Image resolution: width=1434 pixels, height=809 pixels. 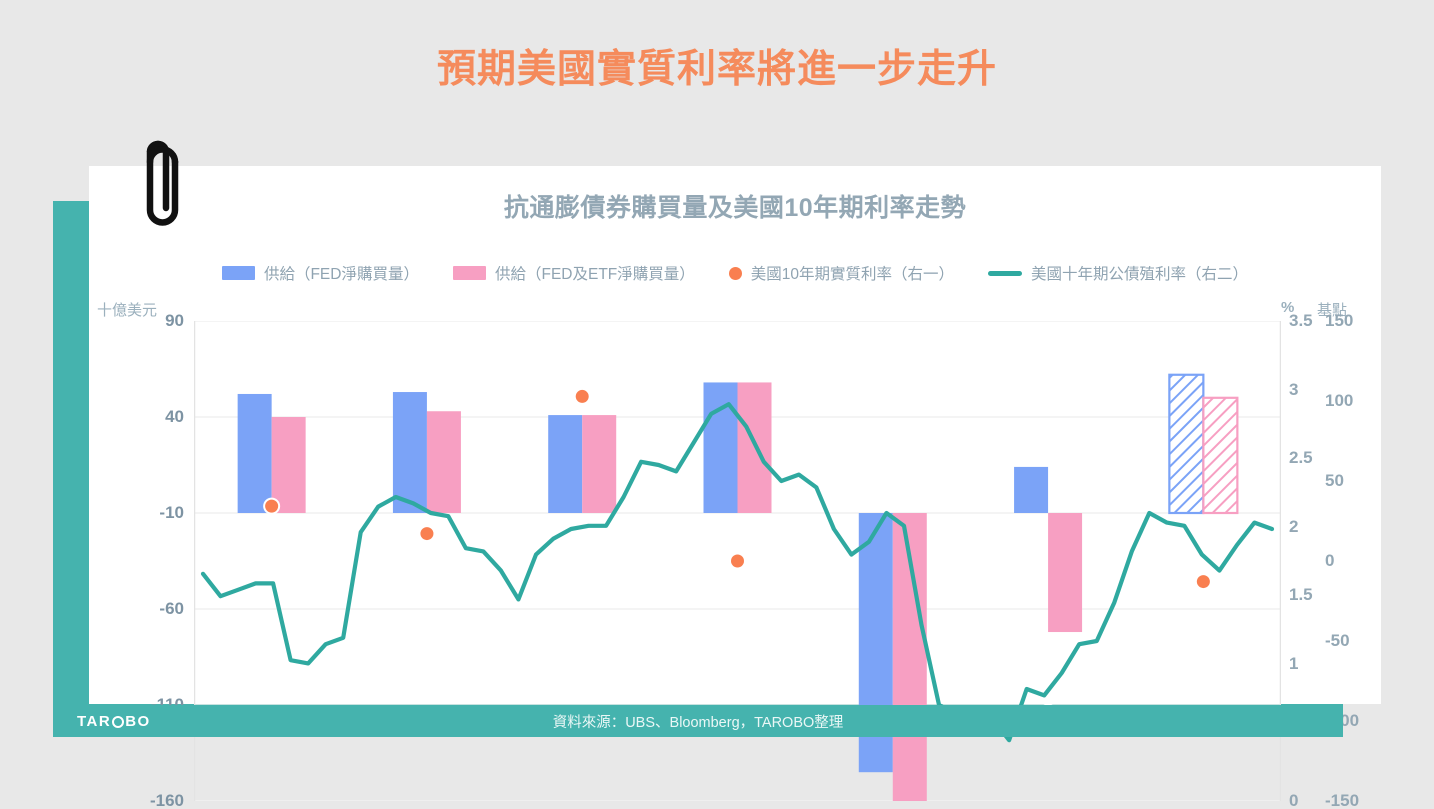 What do you see at coordinates (1337, 640) in the screenshot?
I see `right-axis-2-tick: -50` at bounding box center [1337, 640].